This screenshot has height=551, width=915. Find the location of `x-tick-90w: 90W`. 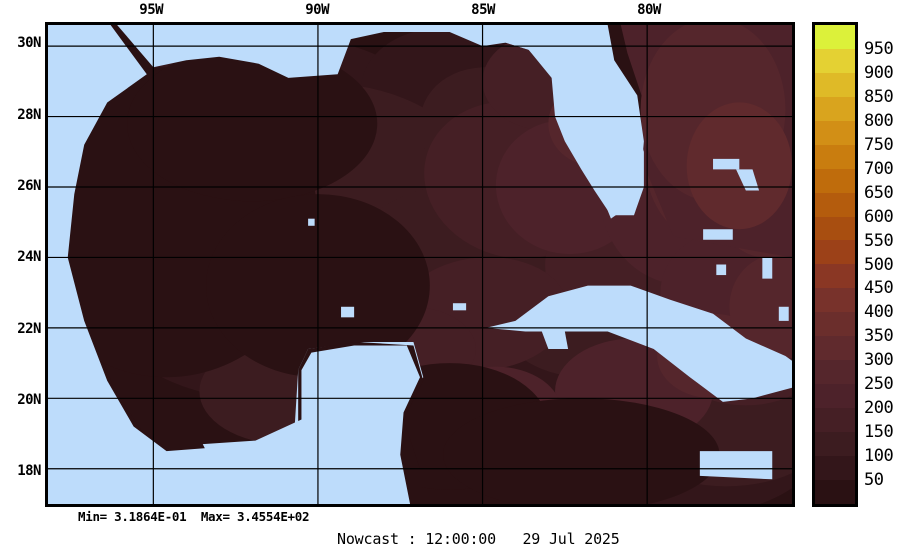

x-tick-90w: 90W is located at coordinates (317, 10).